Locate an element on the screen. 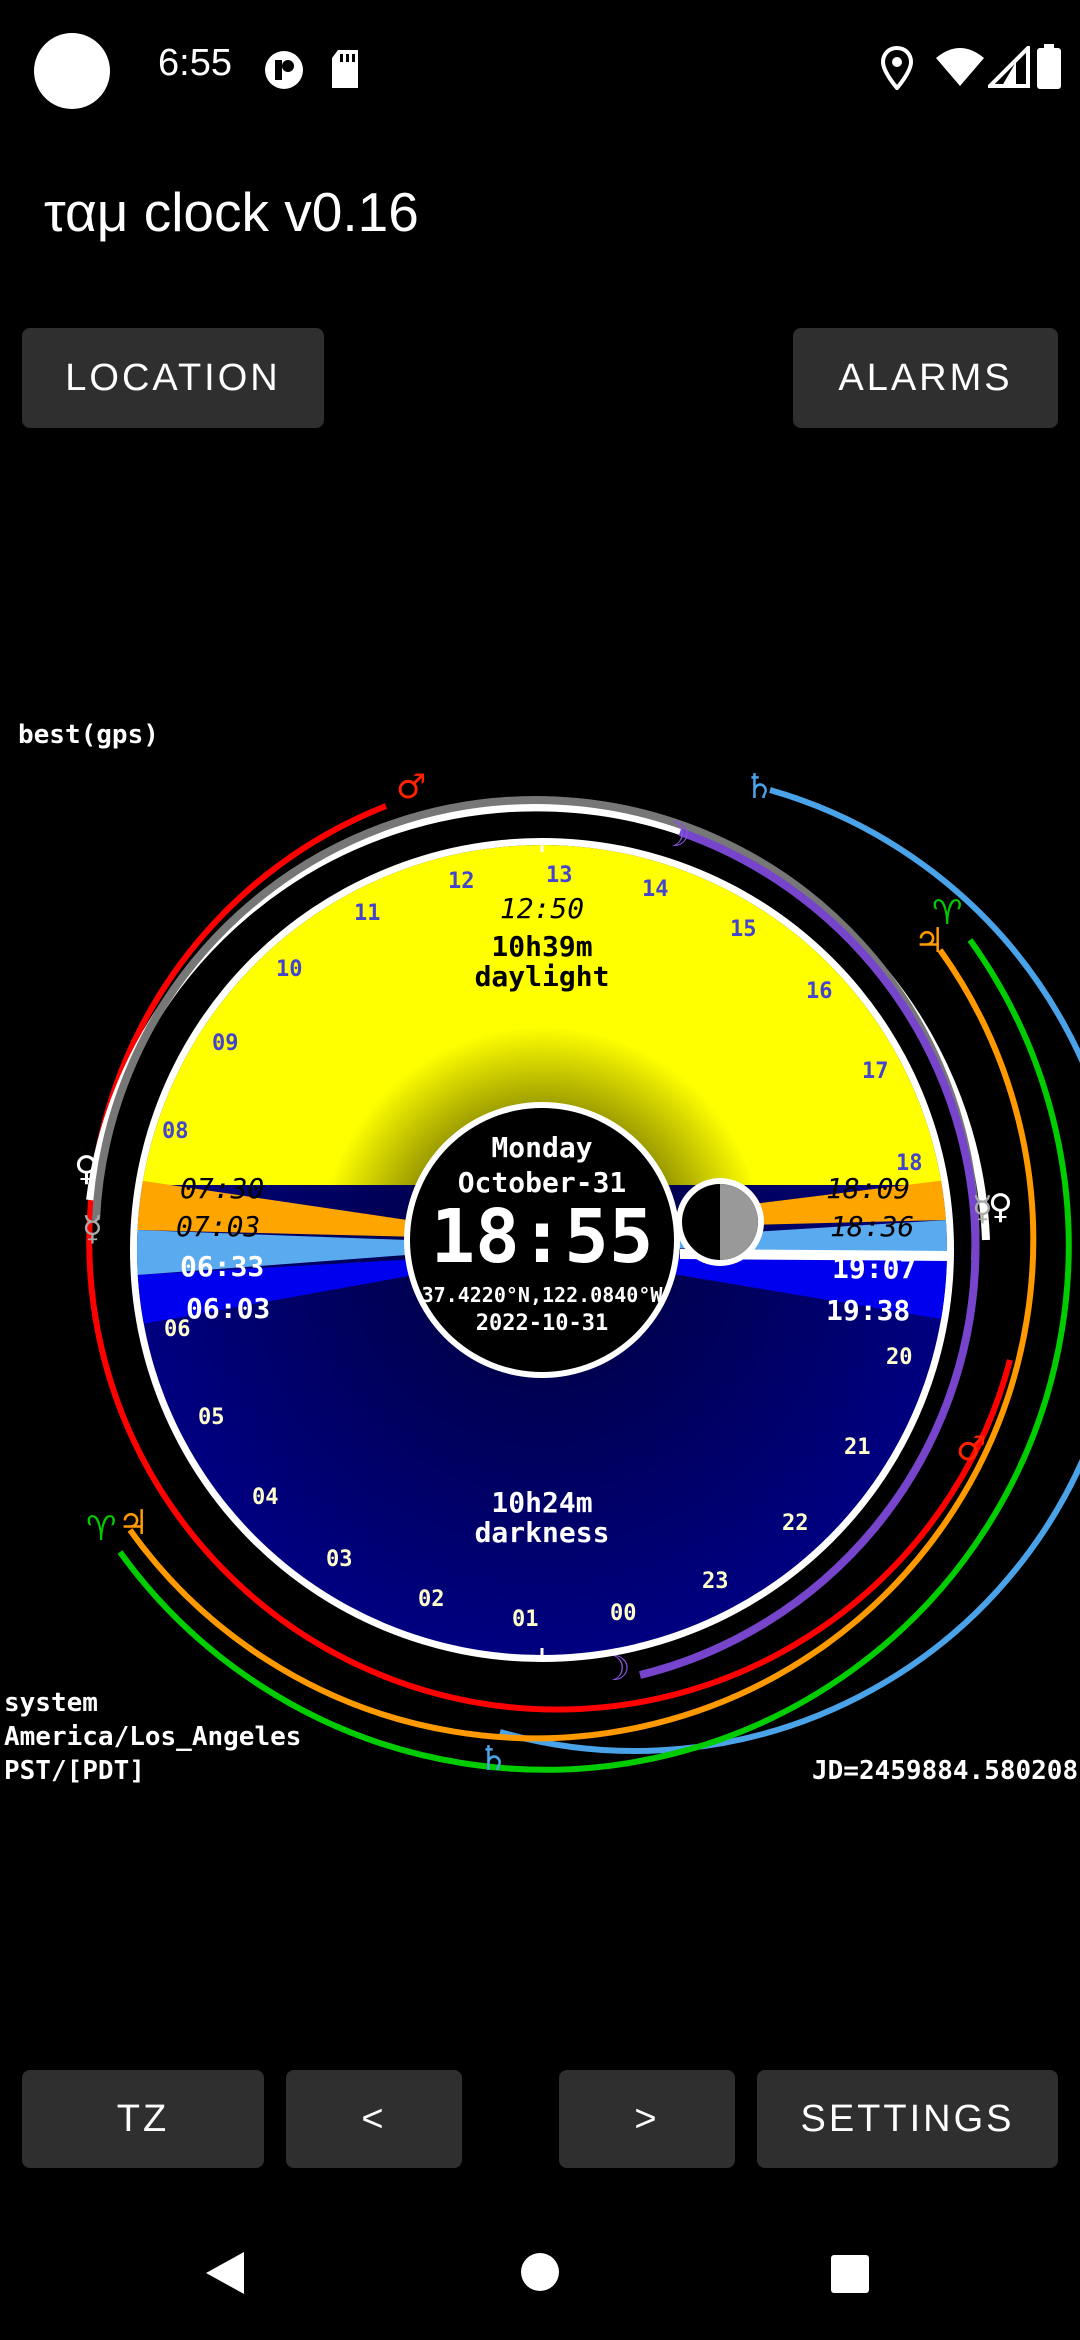 The height and width of the screenshot is (2340, 1080). app-badge-icon is located at coordinates (284, 70).